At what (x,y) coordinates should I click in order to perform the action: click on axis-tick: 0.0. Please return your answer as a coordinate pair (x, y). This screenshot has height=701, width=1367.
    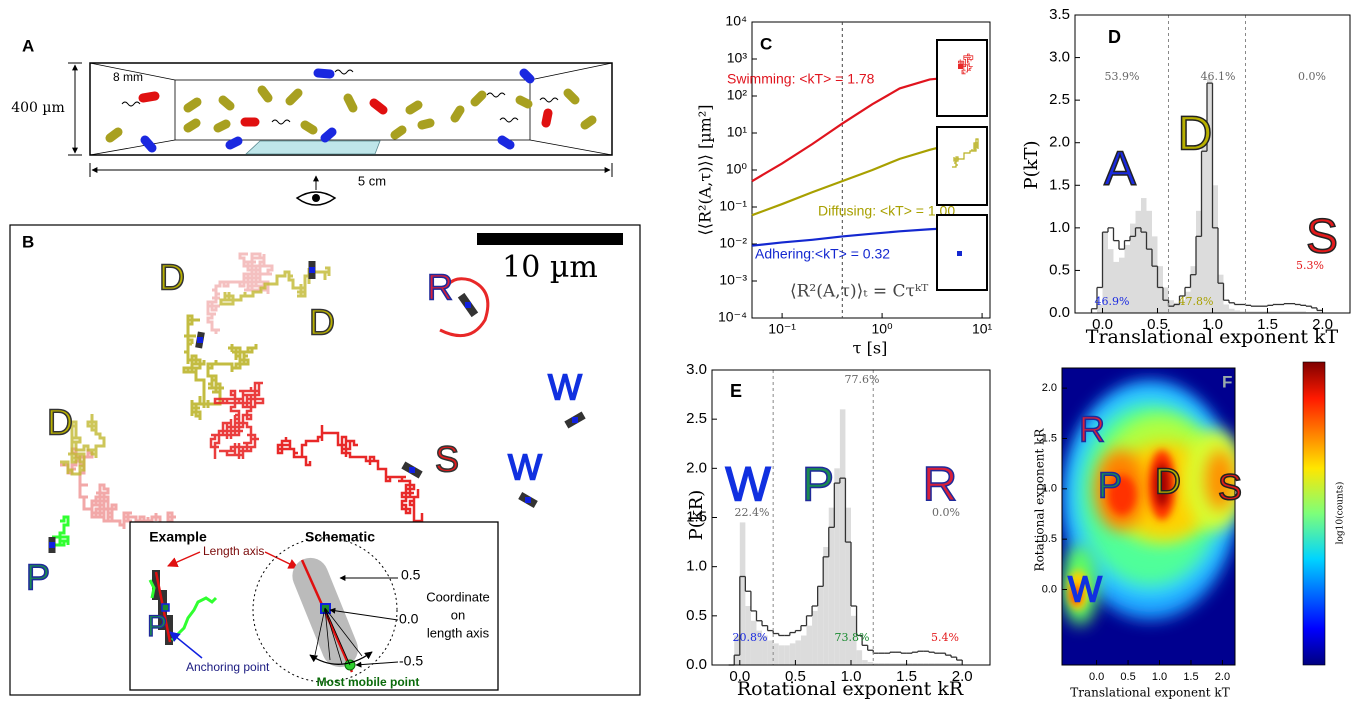
    Looking at the image, I should click on (409, 619).